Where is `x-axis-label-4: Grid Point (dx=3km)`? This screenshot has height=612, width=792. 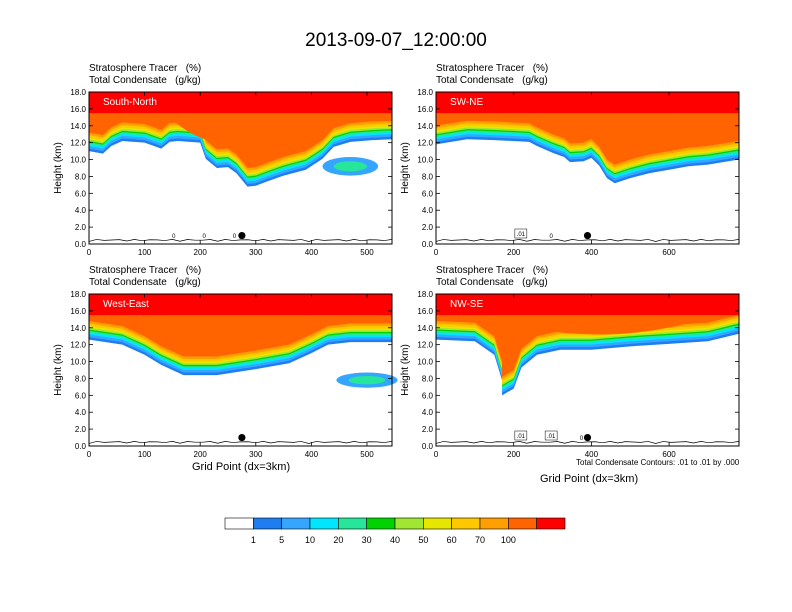 x-axis-label-4: Grid Point (dx=3km) is located at coordinates (589, 479).